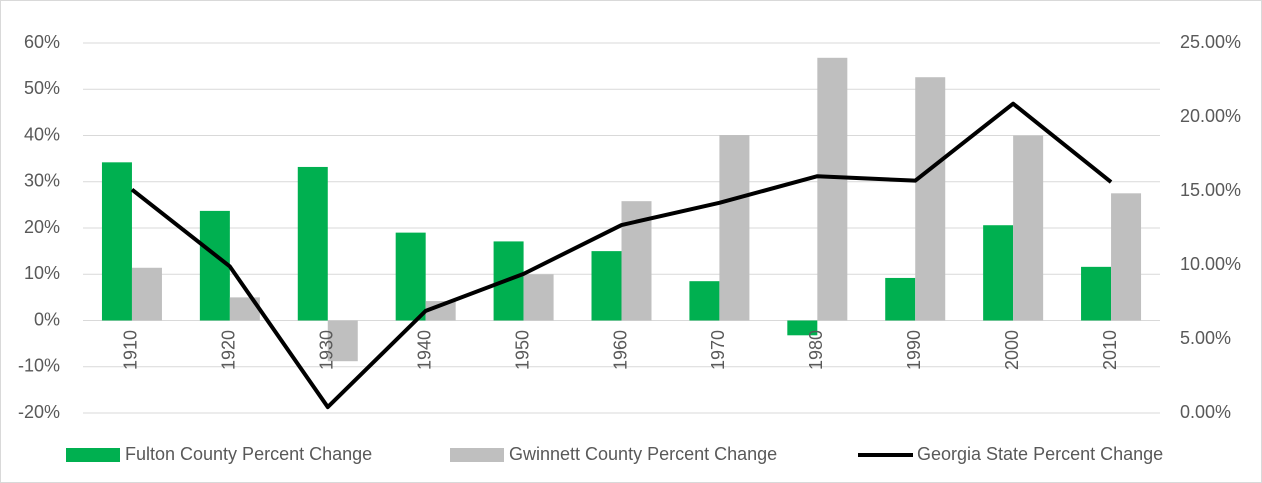 This screenshot has width=1262, height=483. What do you see at coordinates (131, 350) in the screenshot?
I see `x-tick-label: 1910` at bounding box center [131, 350].